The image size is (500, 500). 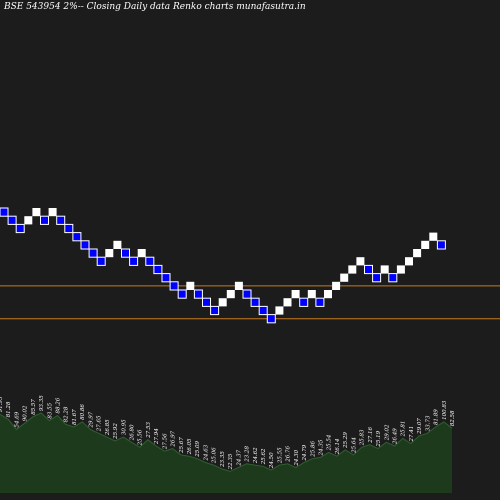 What do you see at coordinates (379, 438) in the screenshot?
I see `volume-label: 25.19` at bounding box center [379, 438].